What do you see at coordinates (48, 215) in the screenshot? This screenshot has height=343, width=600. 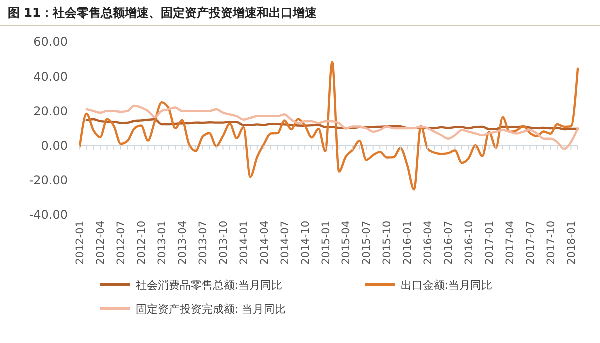 I see `y-tick-label: -40.00` at bounding box center [48, 215].